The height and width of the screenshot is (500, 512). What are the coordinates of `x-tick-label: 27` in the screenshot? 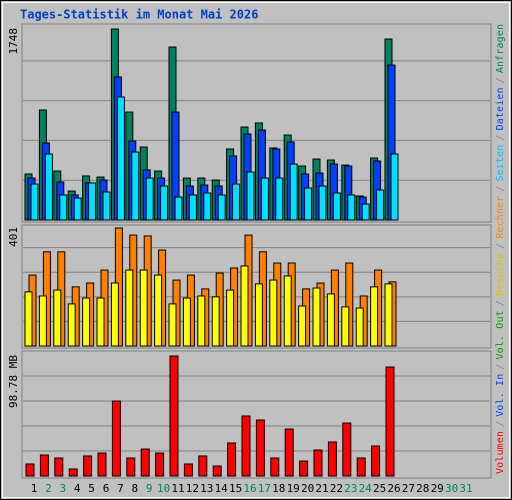 It's located at (408, 488).